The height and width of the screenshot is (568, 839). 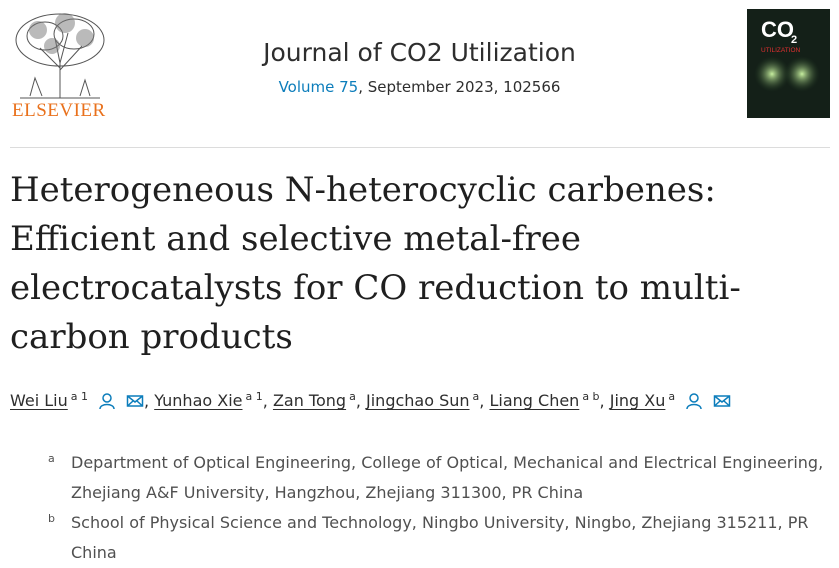 I want to click on author: Wei Liu a 1, so click(x=77, y=400).